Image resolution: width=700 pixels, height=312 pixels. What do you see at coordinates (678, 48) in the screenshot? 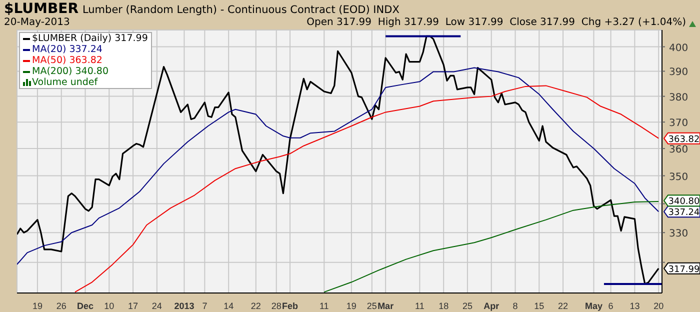
I see `y-tick-label: 400` at bounding box center [678, 48].